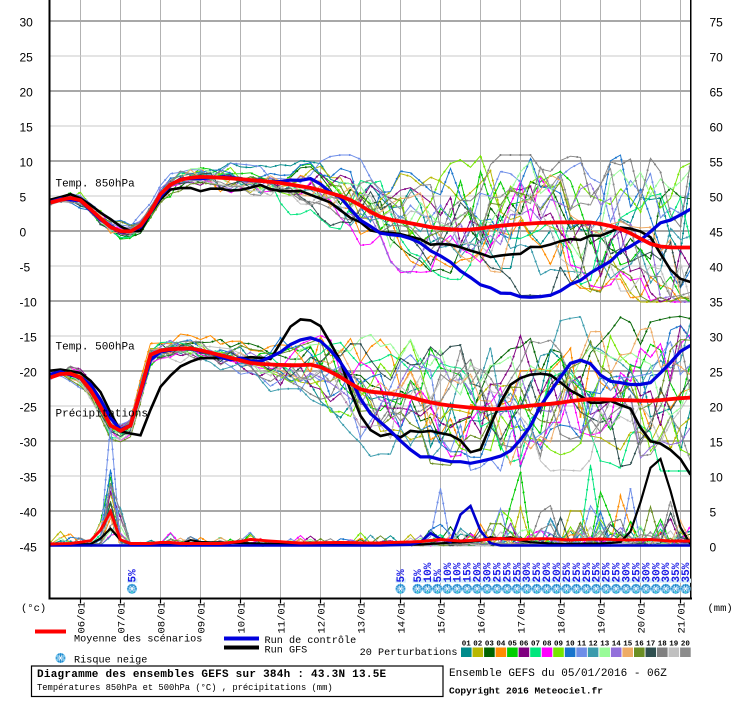  Describe the element at coordinates (563, 618) in the screenshot. I see `svg-text: 18/01` at that location.